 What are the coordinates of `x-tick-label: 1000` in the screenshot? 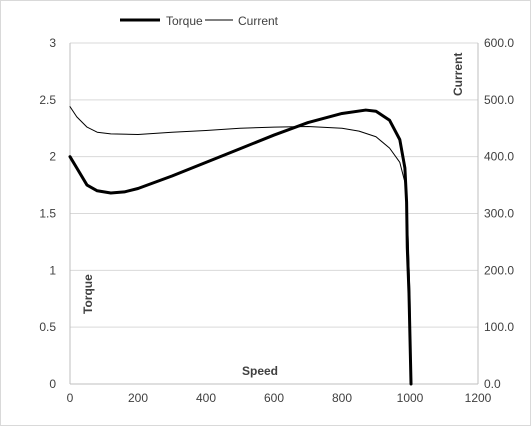 It's located at (410, 398).